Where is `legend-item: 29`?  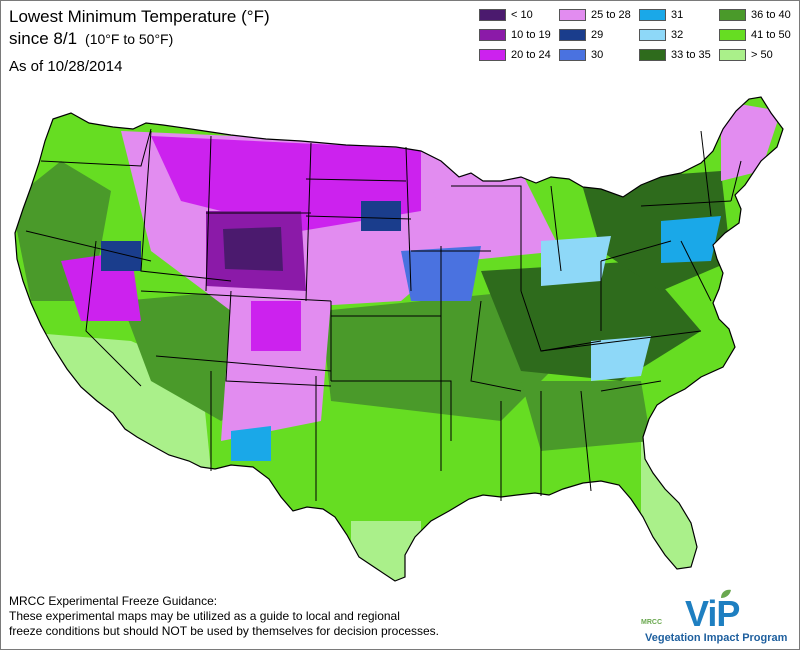 legend-item: 29 is located at coordinates (581, 35).